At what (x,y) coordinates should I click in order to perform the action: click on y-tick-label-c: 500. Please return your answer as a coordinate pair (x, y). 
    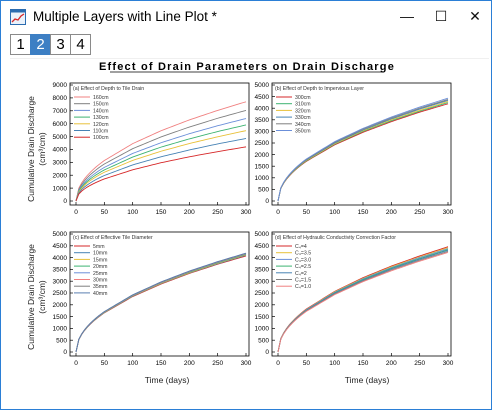
    Looking at the image, I should click on (61, 340).